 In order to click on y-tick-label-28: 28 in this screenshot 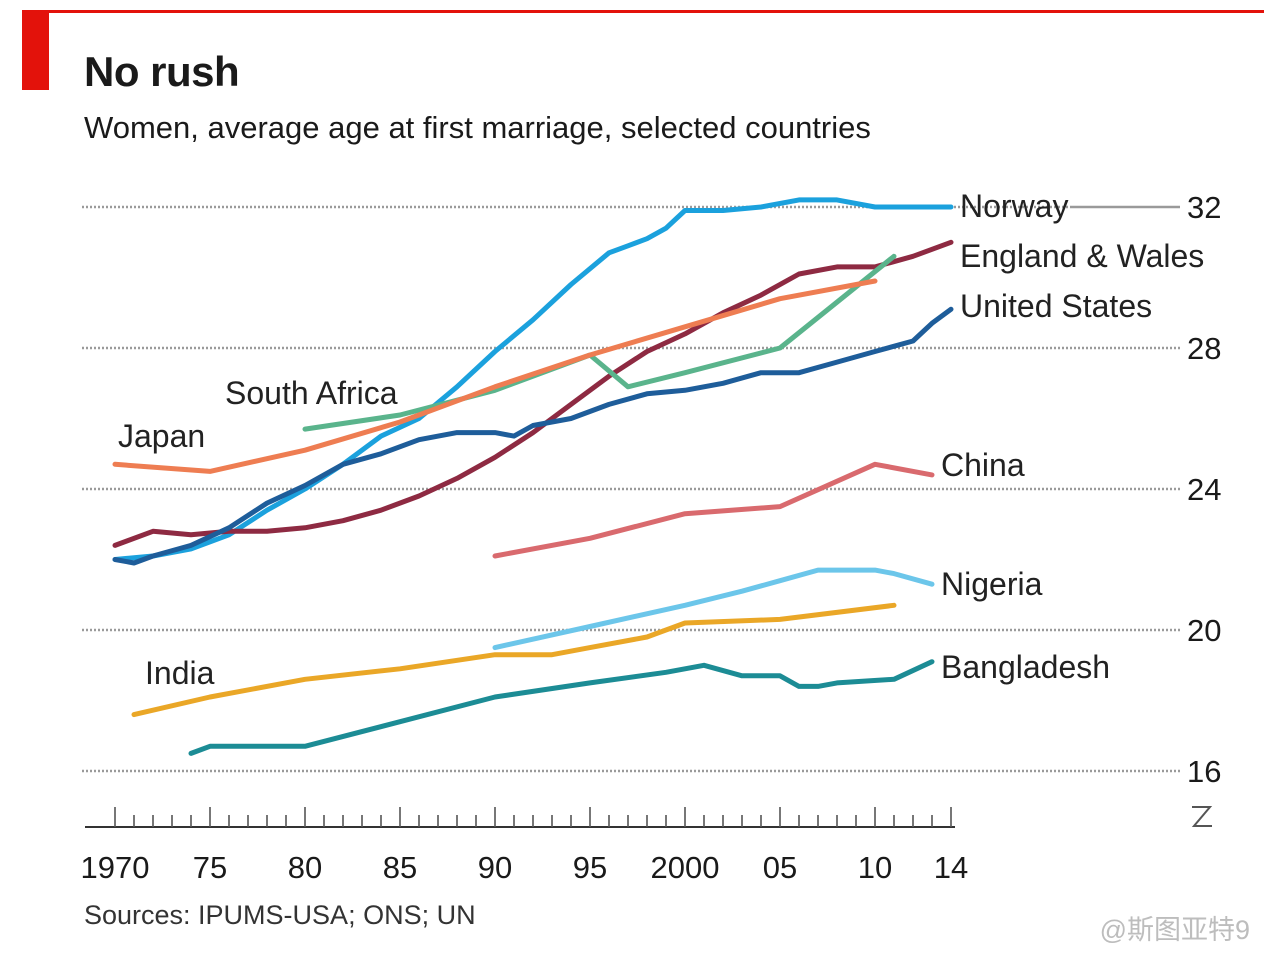, I will do `click(1204, 348)`.